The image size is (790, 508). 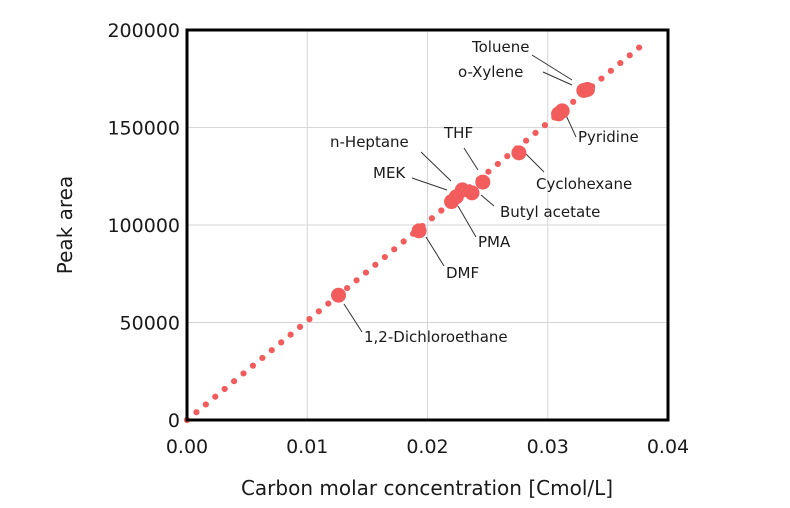 I want to click on annotation-label: THF, so click(x=458, y=133).